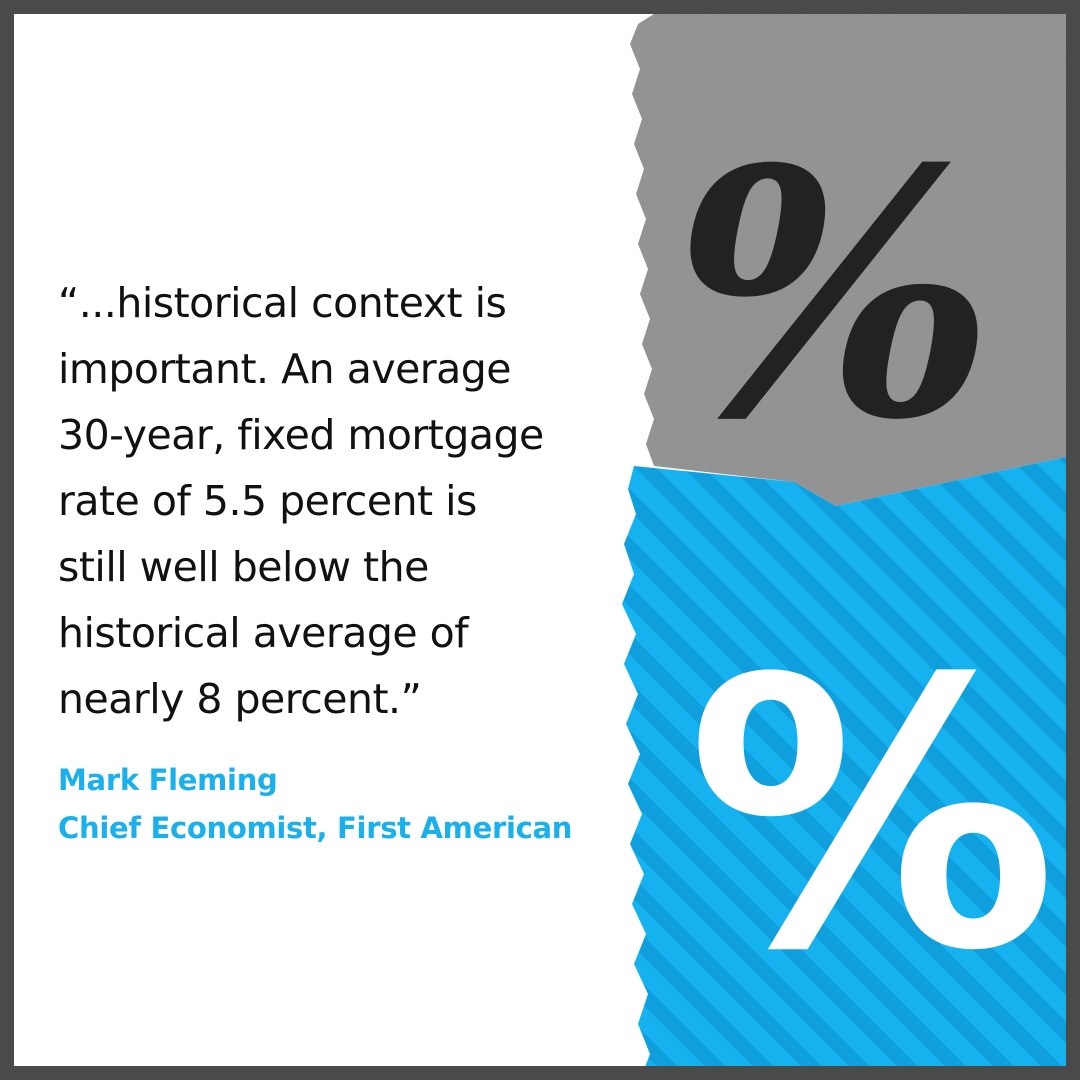 This screenshot has height=1080, width=1080. I want to click on bold-percent-icon: %, so click(872, 817).